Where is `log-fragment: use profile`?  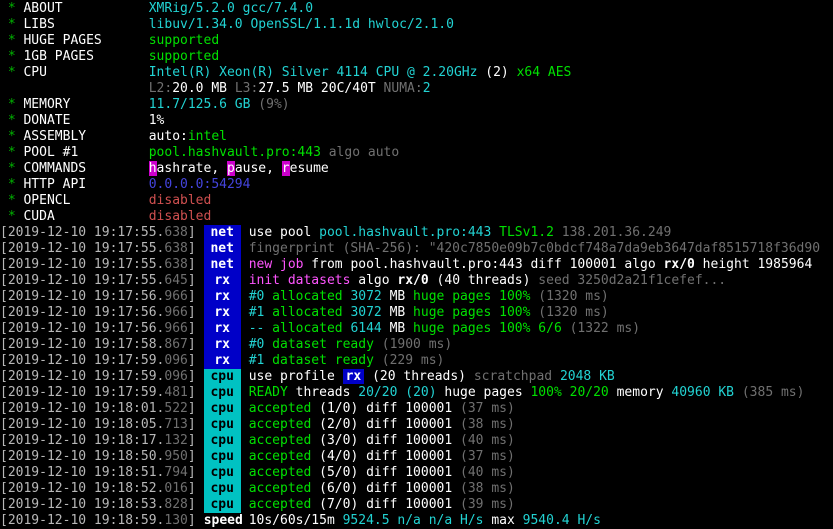
log-fragment: use profile is located at coordinates (295, 376).